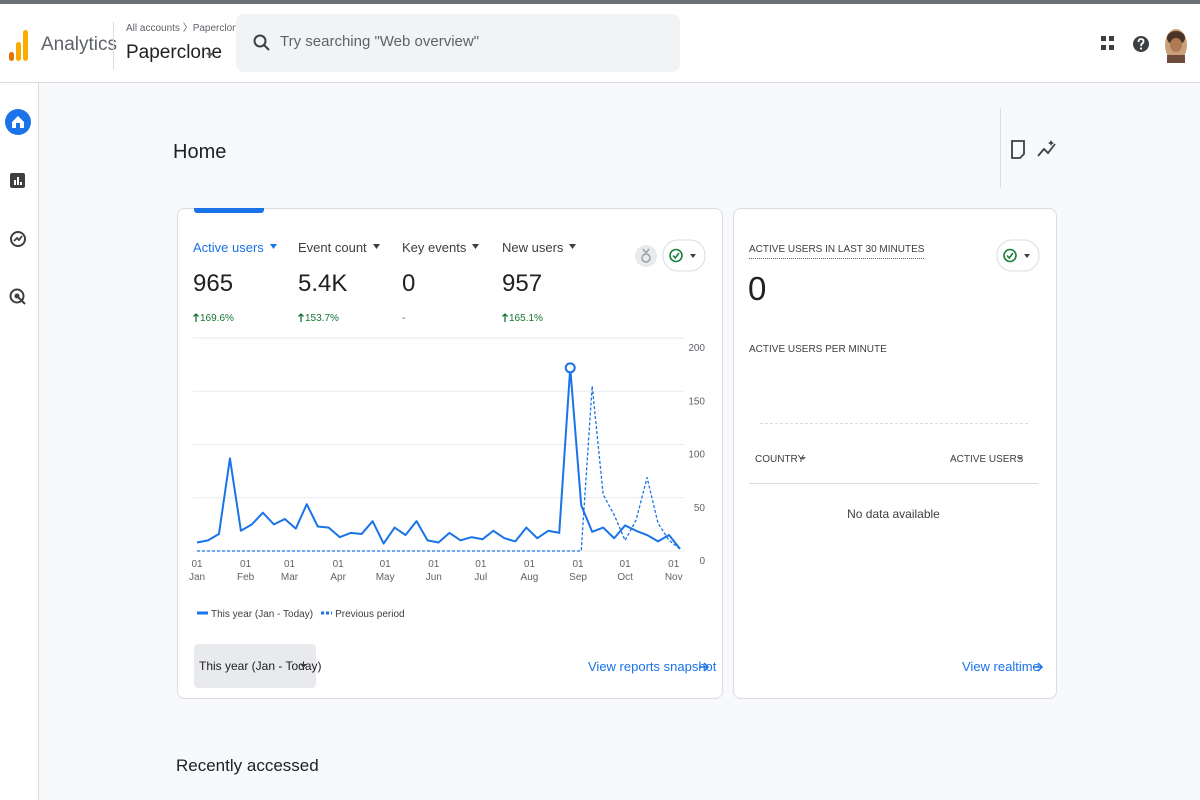  I want to click on breadcrumb: All accounts 〉Paperclone, so click(185, 28).